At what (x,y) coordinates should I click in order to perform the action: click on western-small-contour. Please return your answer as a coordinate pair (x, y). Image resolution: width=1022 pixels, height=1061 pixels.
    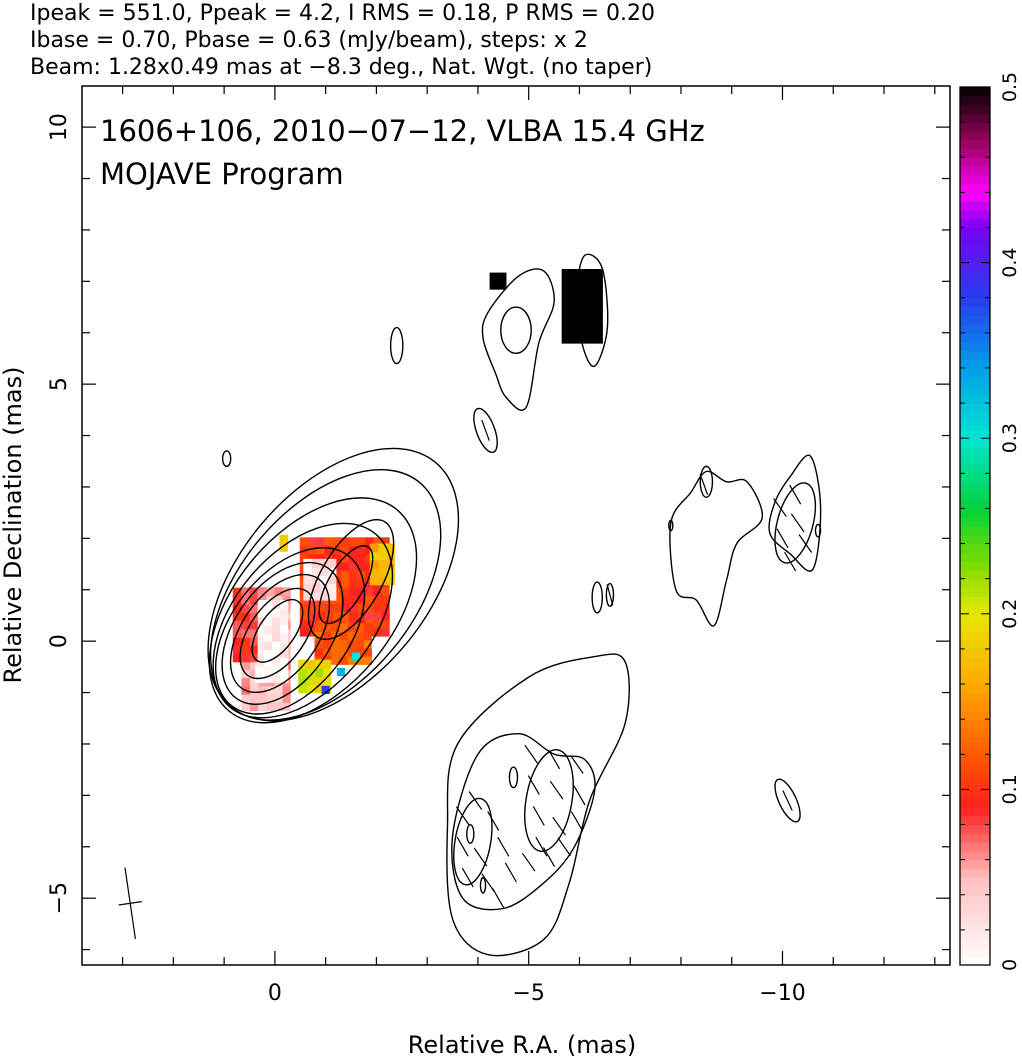
    Looking at the image, I should click on (787, 800).